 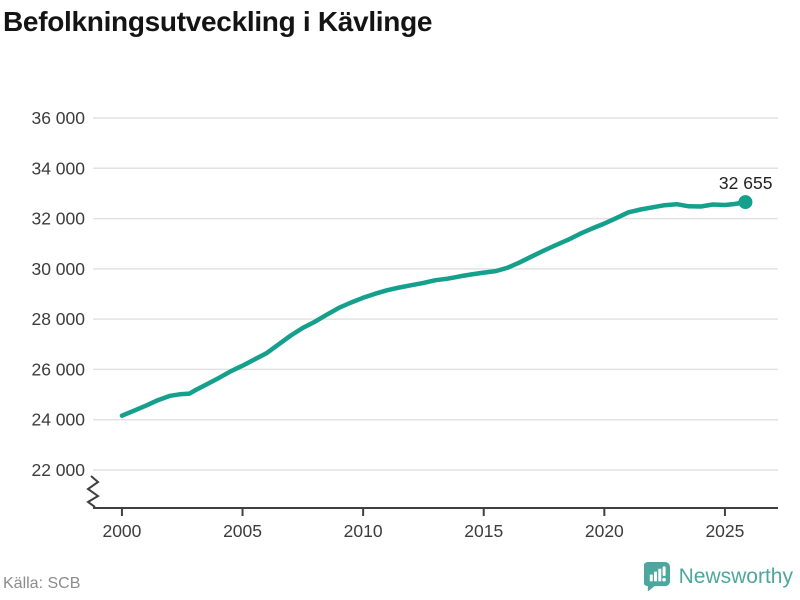 What do you see at coordinates (58, 219) in the screenshot?
I see `y-axis-tick-label: 32 000` at bounding box center [58, 219].